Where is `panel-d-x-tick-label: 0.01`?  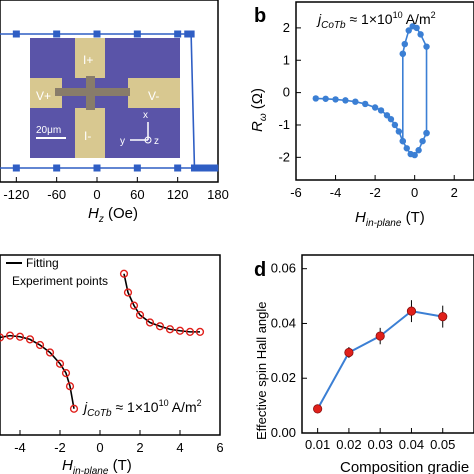
panel-d-x-tick-label: 0.01 is located at coordinates (317, 444).